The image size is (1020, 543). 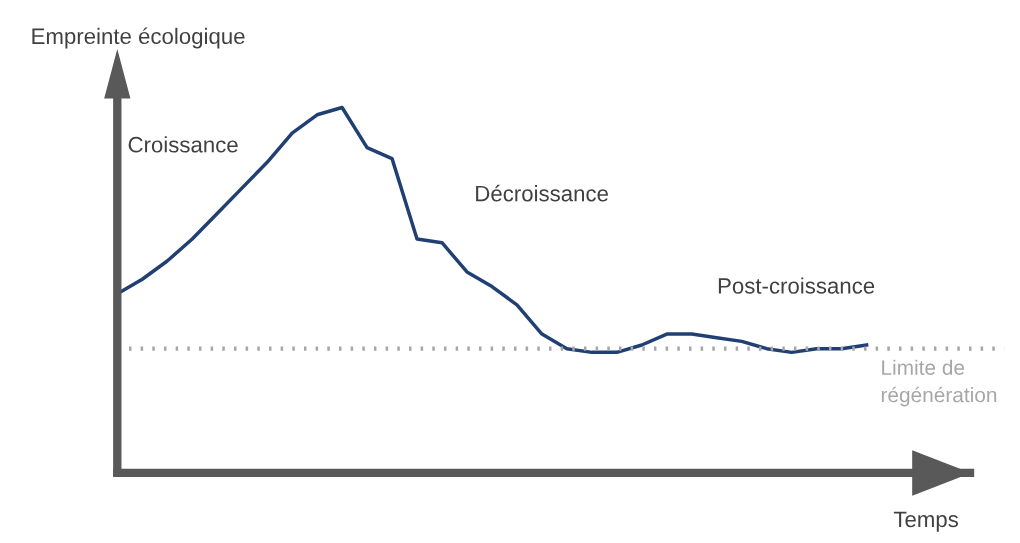 I want to click on x-axis-title: Temps, so click(x=925, y=521).